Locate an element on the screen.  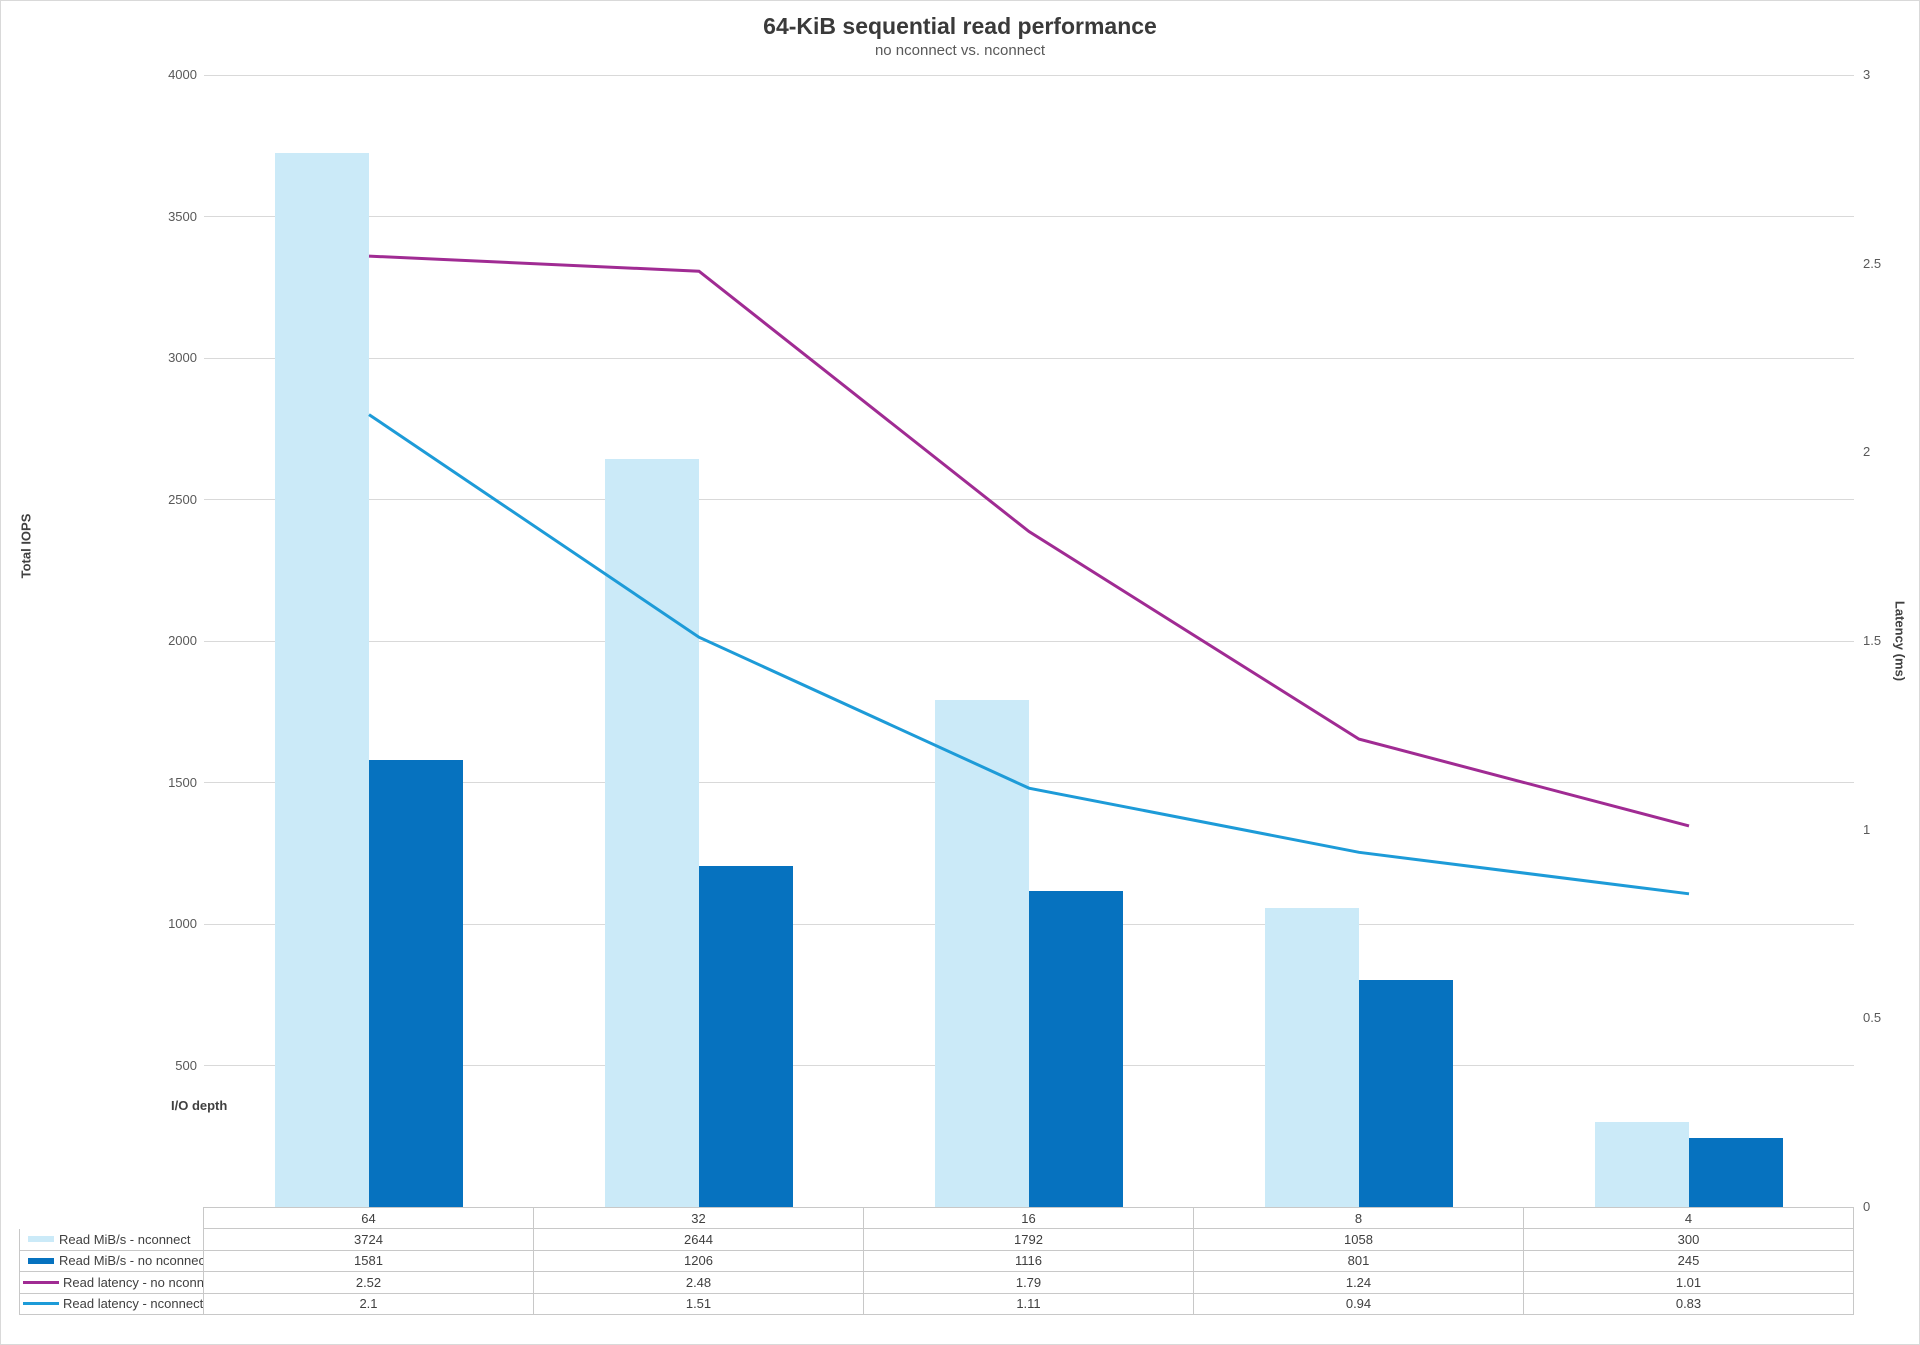
left-axis-tick-label: 2000 is located at coordinates (182, 640).